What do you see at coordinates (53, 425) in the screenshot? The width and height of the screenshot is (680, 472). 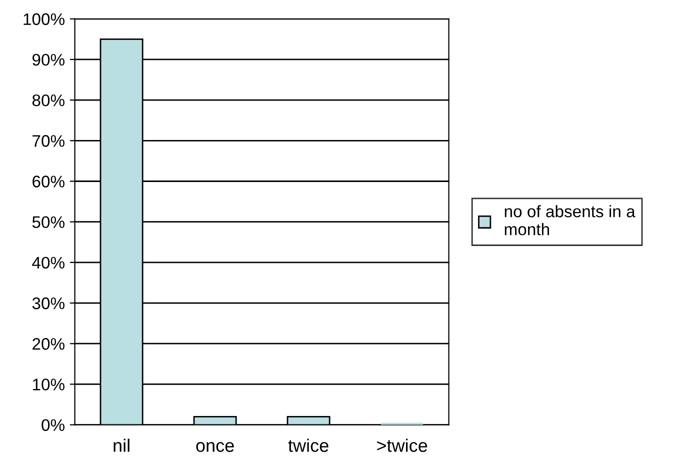 I see `y-tick-label: 0%` at bounding box center [53, 425].